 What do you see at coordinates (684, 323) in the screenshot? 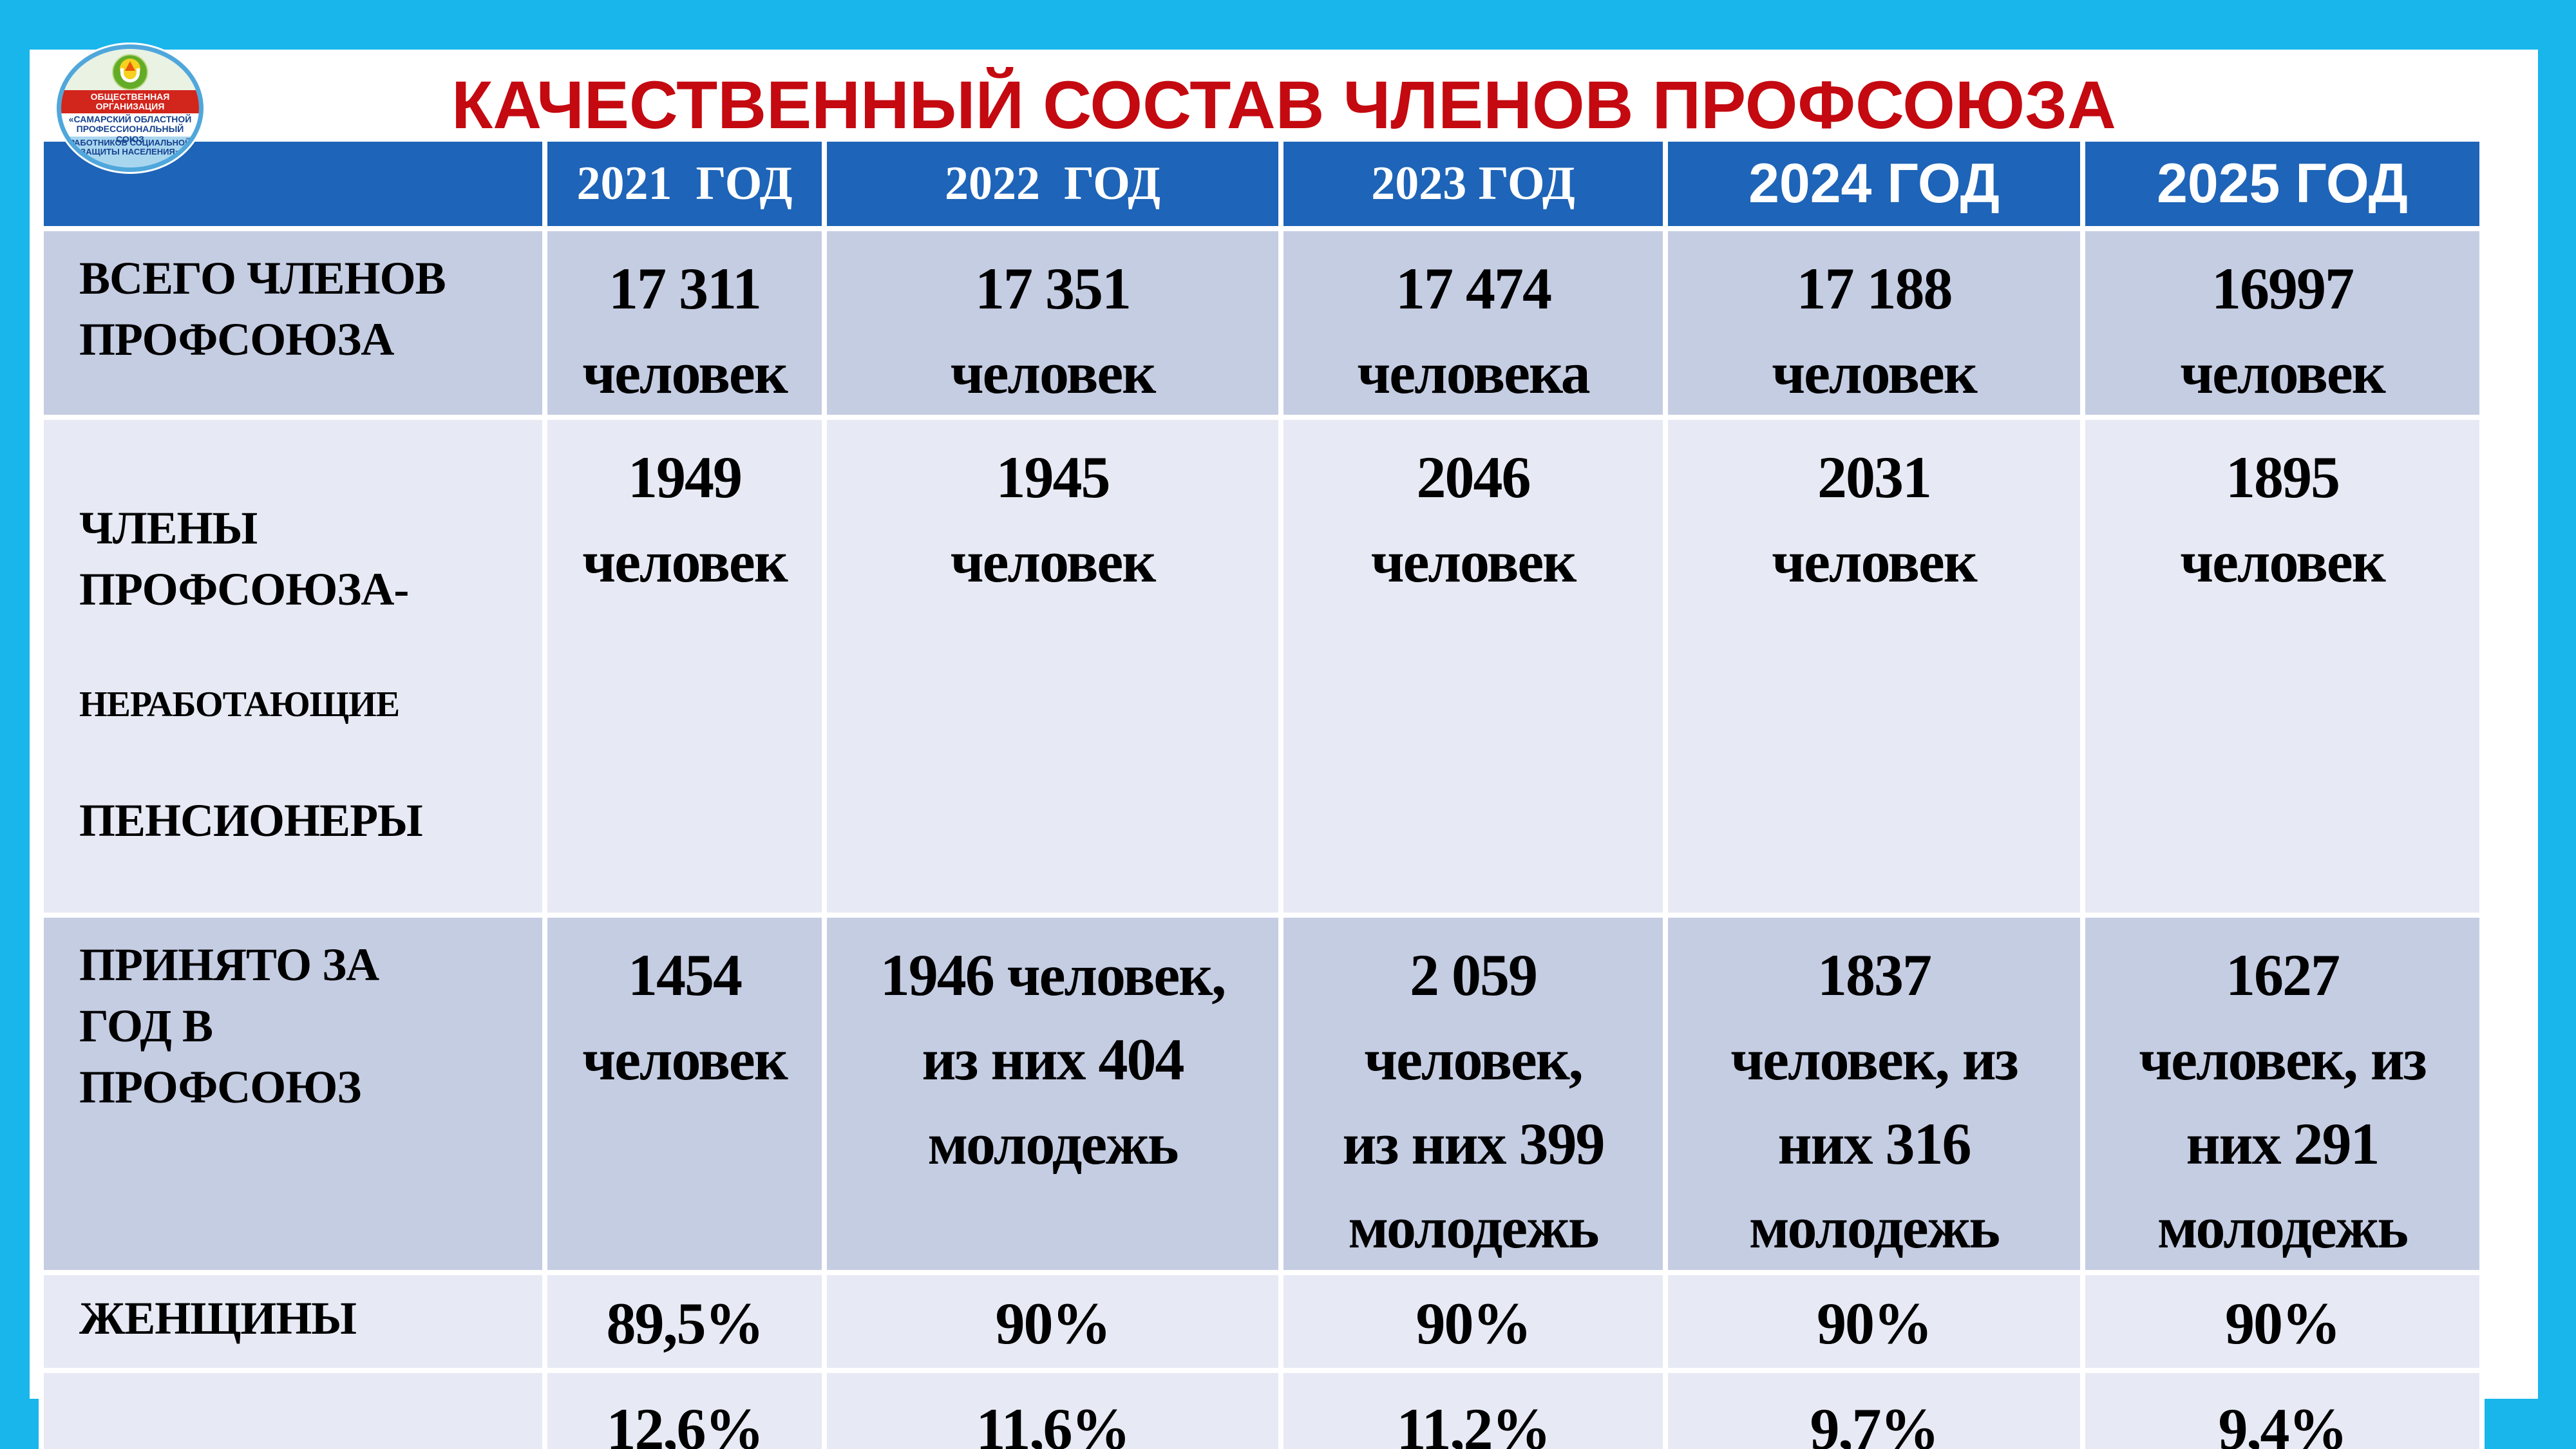
I see `value-cell-2021: 17 311 человек` at bounding box center [684, 323].